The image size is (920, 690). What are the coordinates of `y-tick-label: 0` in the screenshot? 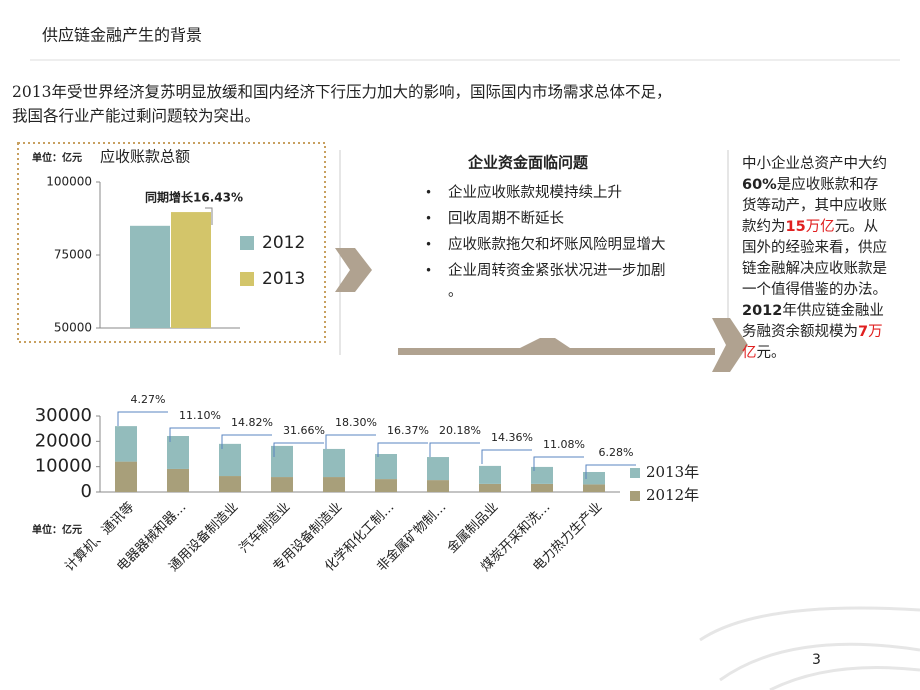 It's located at (86, 491).